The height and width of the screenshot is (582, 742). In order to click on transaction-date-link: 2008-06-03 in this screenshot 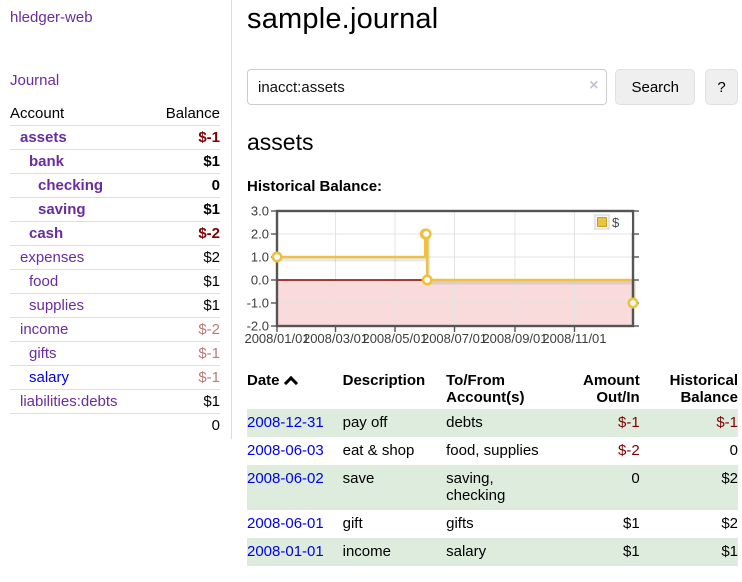, I will do `click(285, 450)`.